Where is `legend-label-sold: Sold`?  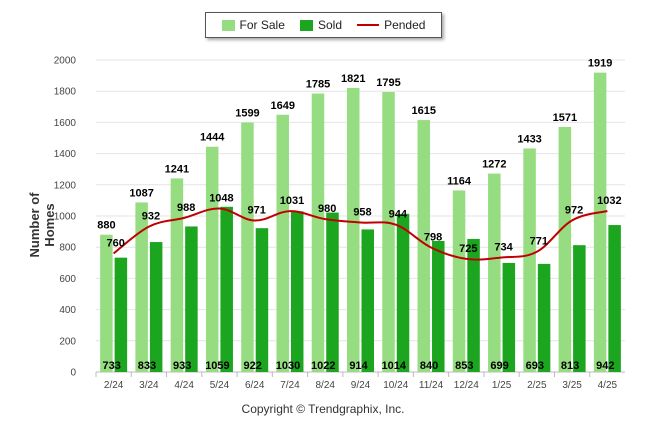 legend-label-sold: Sold is located at coordinates (329, 25).